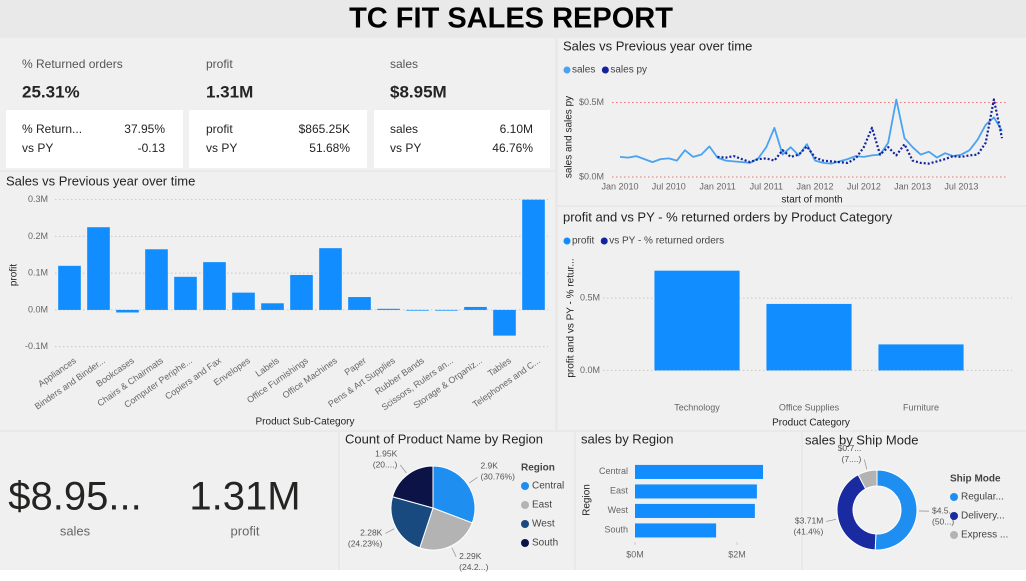  I want to click on chart-title: Count of Product Name by Region, so click(444, 438).